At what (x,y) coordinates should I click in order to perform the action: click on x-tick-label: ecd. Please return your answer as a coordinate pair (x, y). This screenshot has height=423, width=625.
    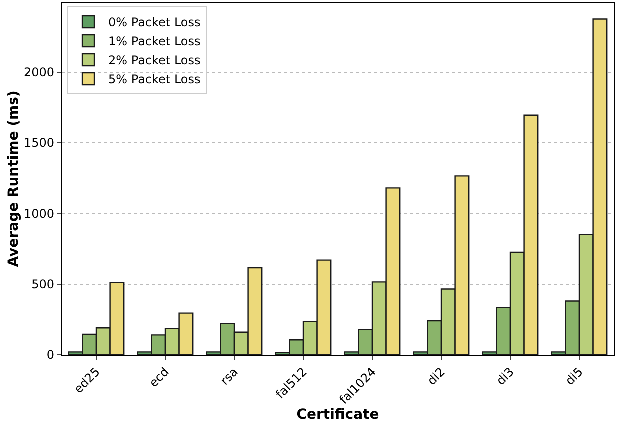
    Looking at the image, I should click on (159, 377).